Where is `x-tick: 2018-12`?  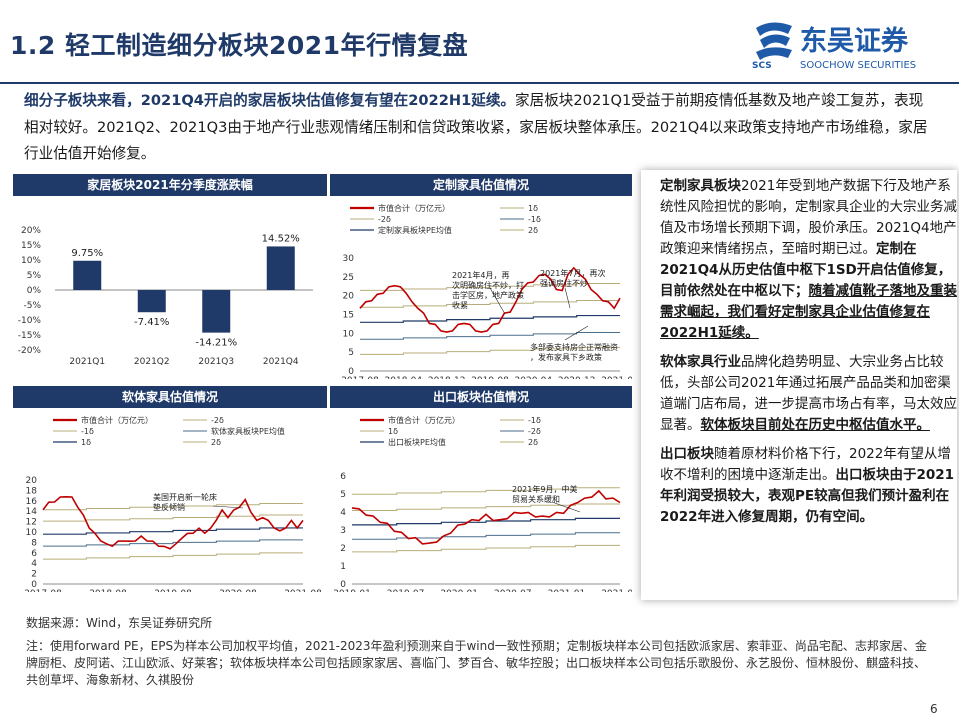 x-tick: 2018-12 is located at coordinates (447, 377).